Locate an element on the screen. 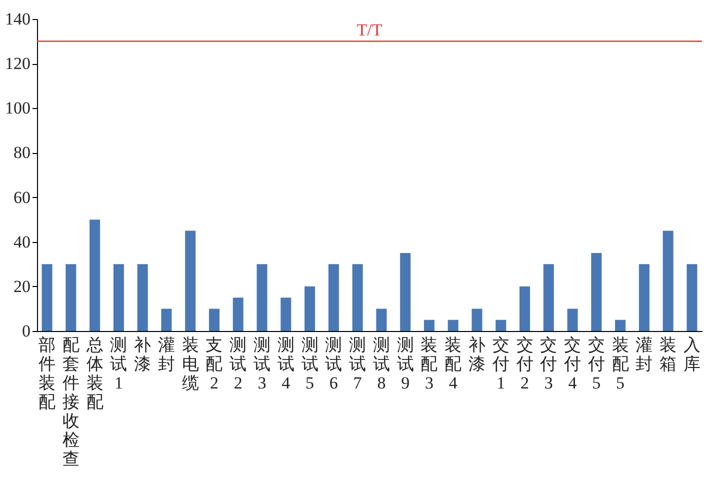 This screenshot has height=486, width=716. x-tick-label: 部件装配 is located at coordinates (47, 374).